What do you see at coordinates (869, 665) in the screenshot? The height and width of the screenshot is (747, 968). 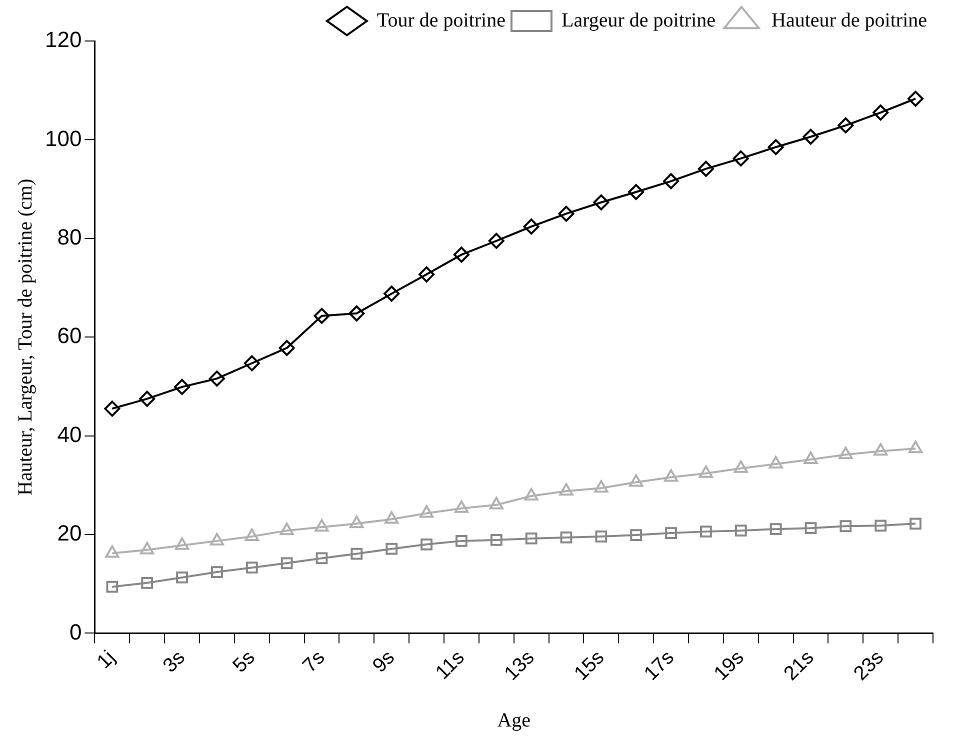 I see `x-tick-label: 23s` at bounding box center [869, 665].